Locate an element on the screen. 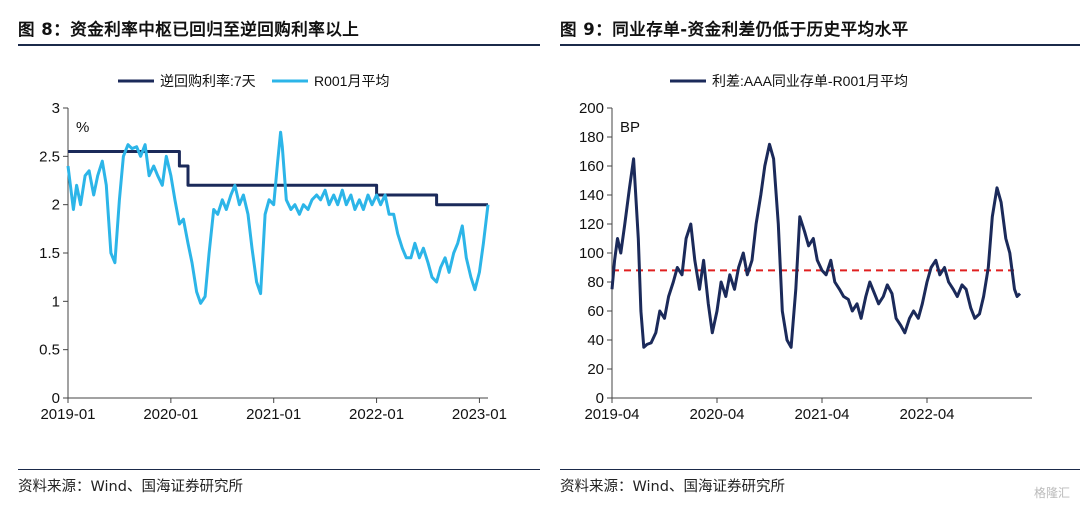  legend-label: R001月平均 is located at coordinates (351, 81).